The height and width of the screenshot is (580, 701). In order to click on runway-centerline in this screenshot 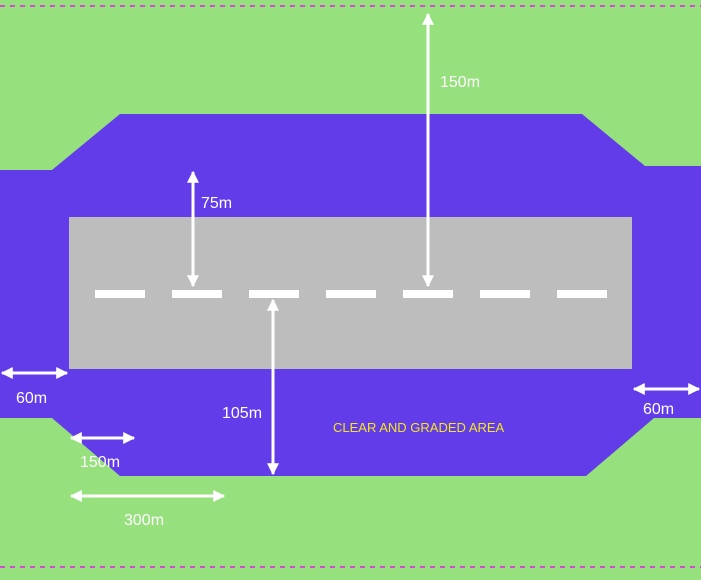, I will do `click(351, 294)`.